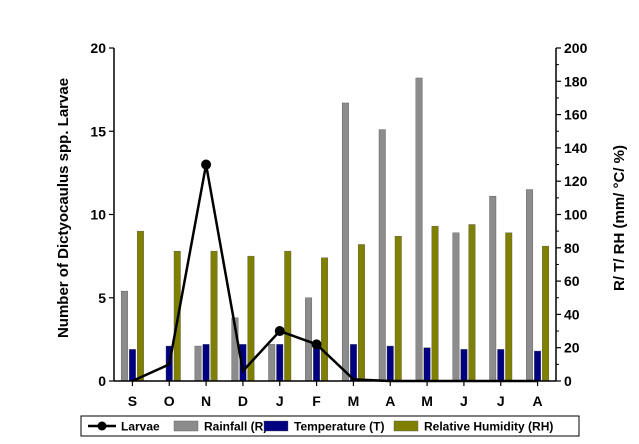 Image resolution: width=639 pixels, height=444 pixels. Describe the element at coordinates (63, 208) in the screenshot. I see `y-axis-left-title: Number of Dictyocaulus spp. Larvae` at that location.